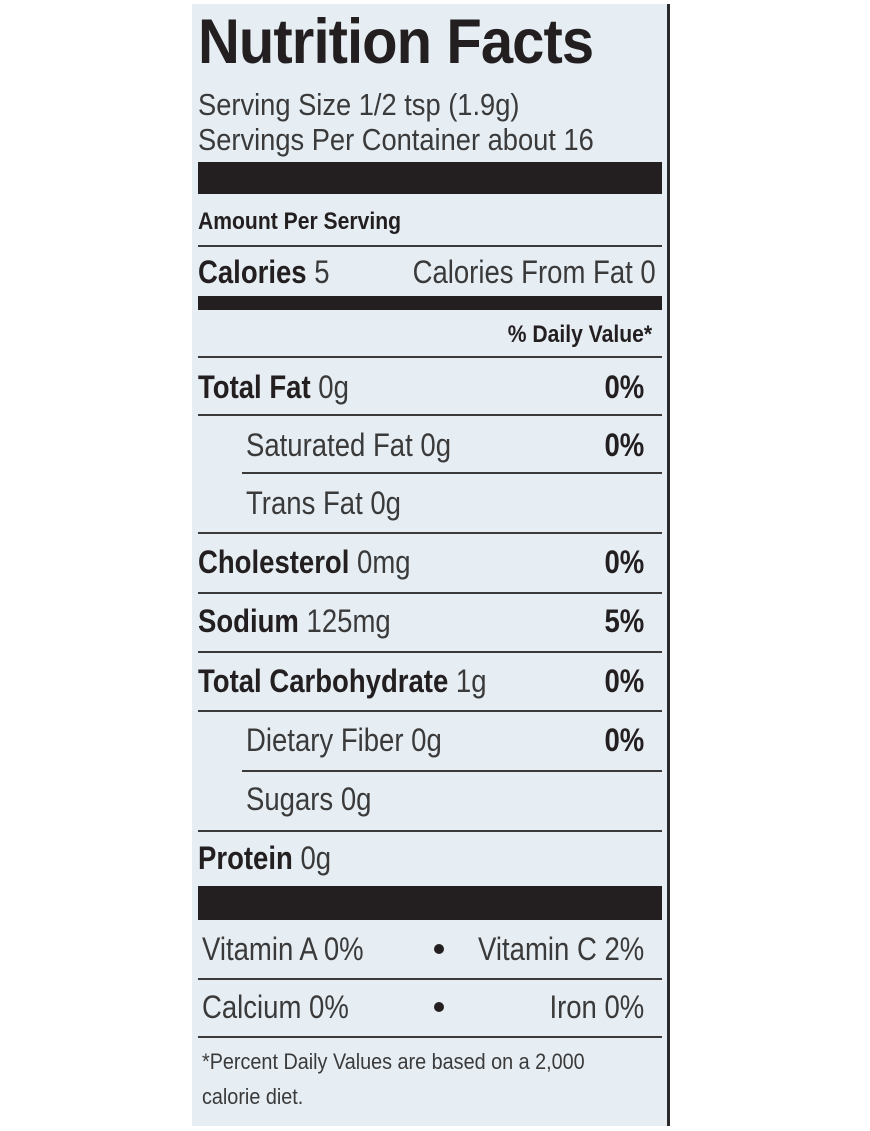 Image resolution: width=870 pixels, height=1131 pixels. What do you see at coordinates (323, 681) in the screenshot?
I see `nutrient-name: Total Carbohydrate` at bounding box center [323, 681].